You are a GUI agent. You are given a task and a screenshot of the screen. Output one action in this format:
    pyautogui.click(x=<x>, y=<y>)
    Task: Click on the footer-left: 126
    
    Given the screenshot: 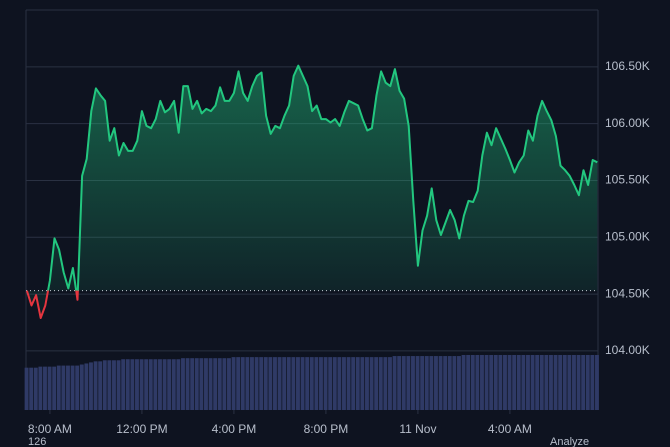 What is the action you would take?
    pyautogui.click(x=37, y=441)
    